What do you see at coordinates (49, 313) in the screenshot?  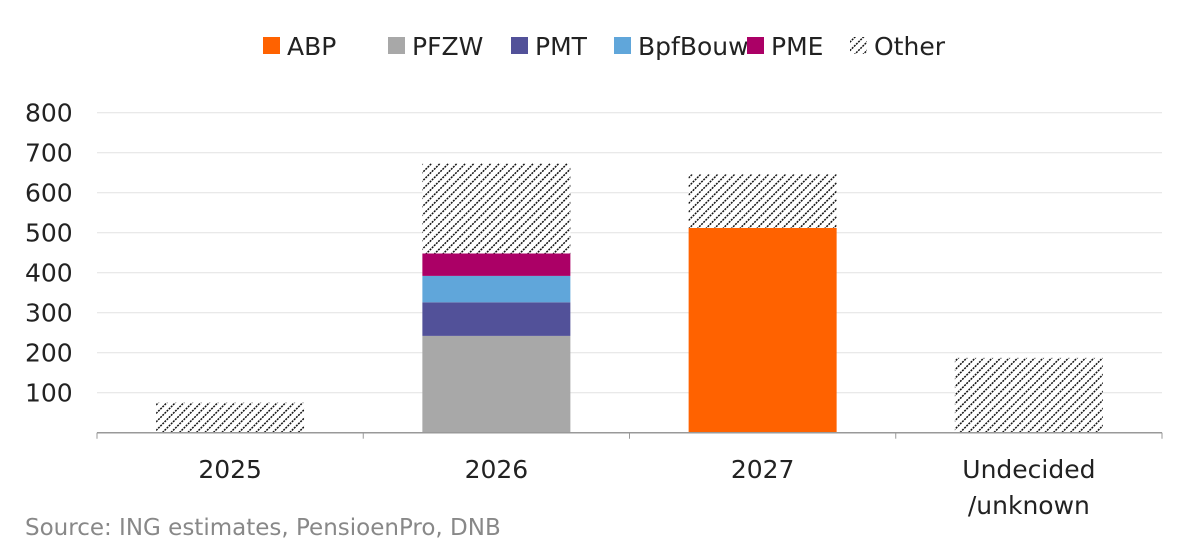 I see `y-tick-label: 300` at bounding box center [49, 313].